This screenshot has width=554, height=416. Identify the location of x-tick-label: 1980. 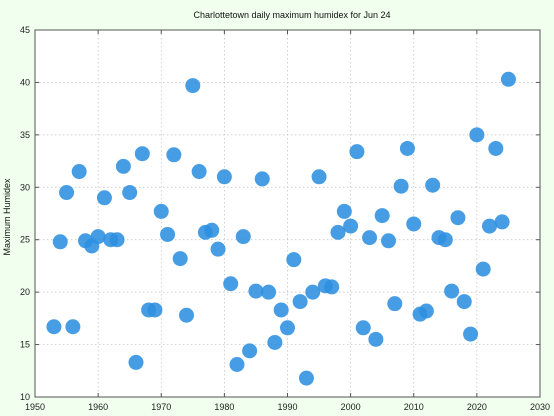
(224, 407).